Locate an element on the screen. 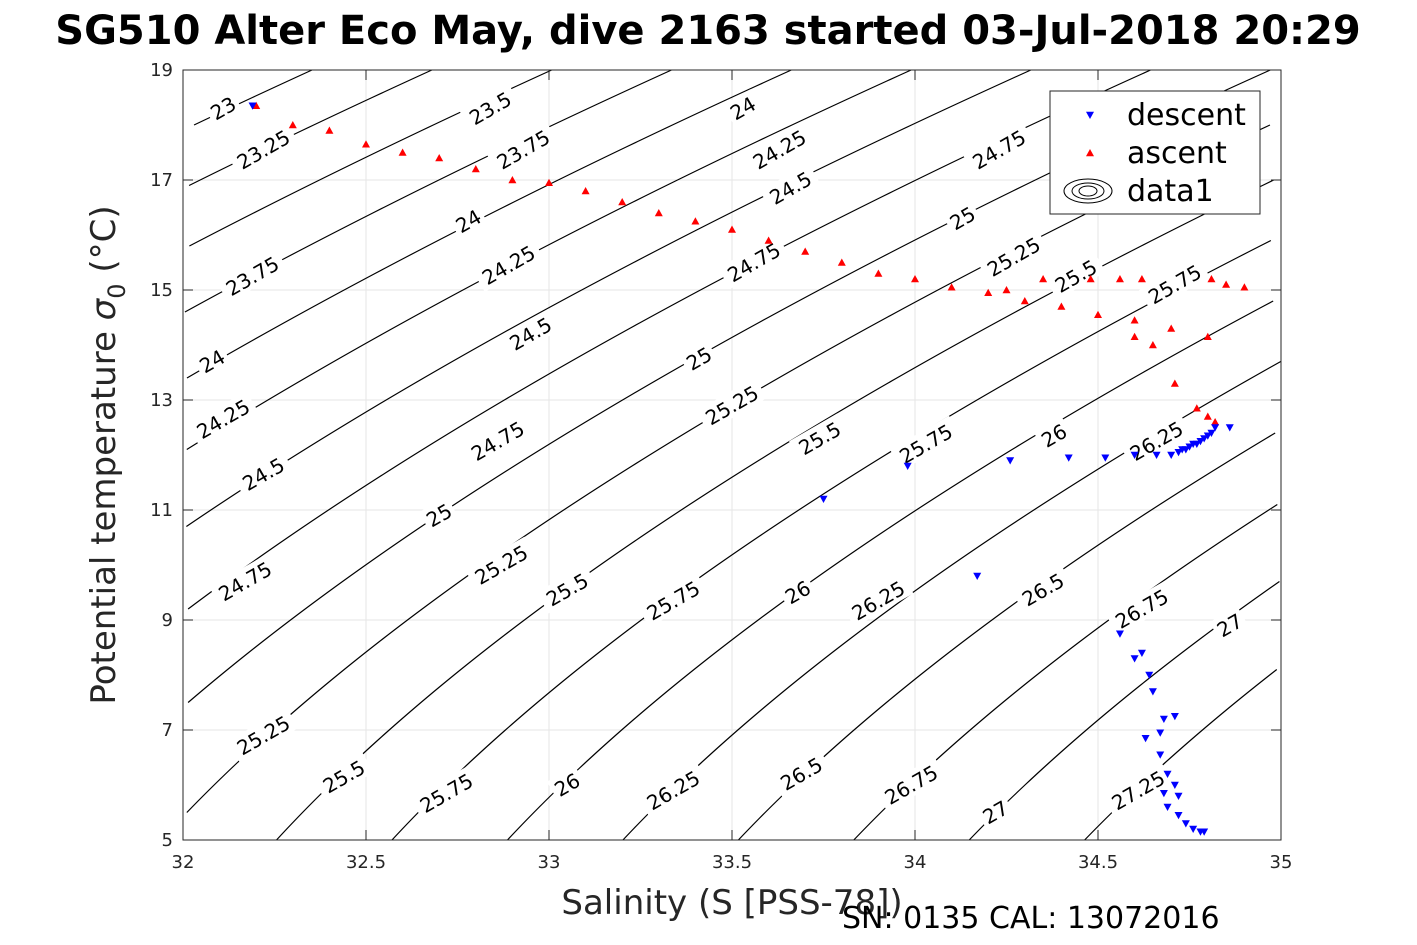  legend-contour-icon is located at coordinates (1088, 191).